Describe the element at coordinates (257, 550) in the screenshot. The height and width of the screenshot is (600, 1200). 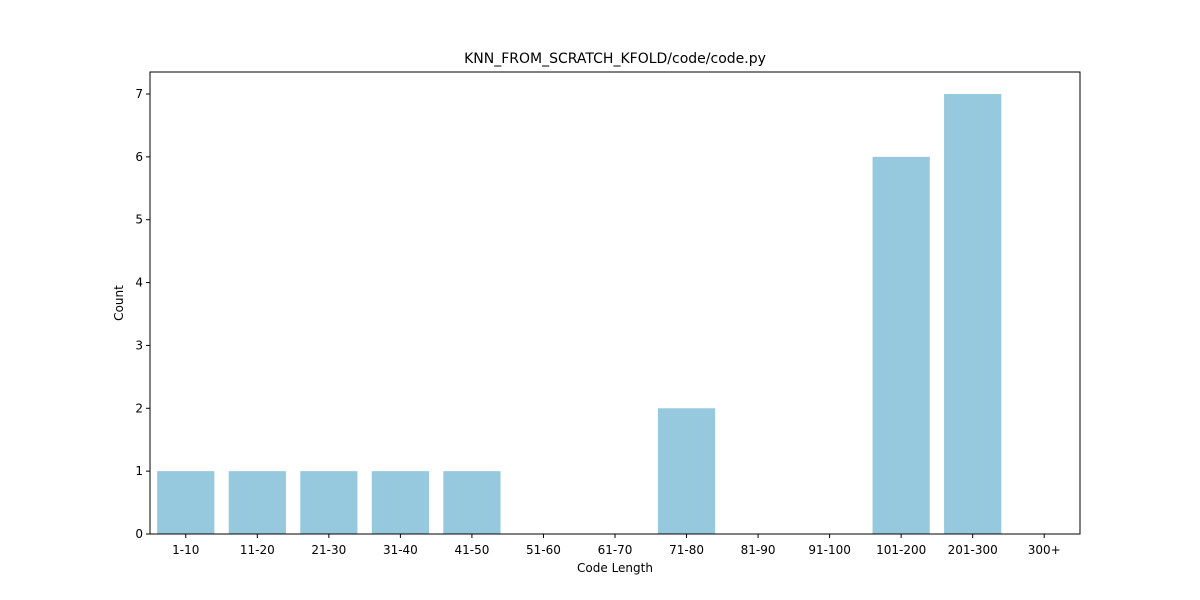
I see `x-tick-label: 11-20` at that location.